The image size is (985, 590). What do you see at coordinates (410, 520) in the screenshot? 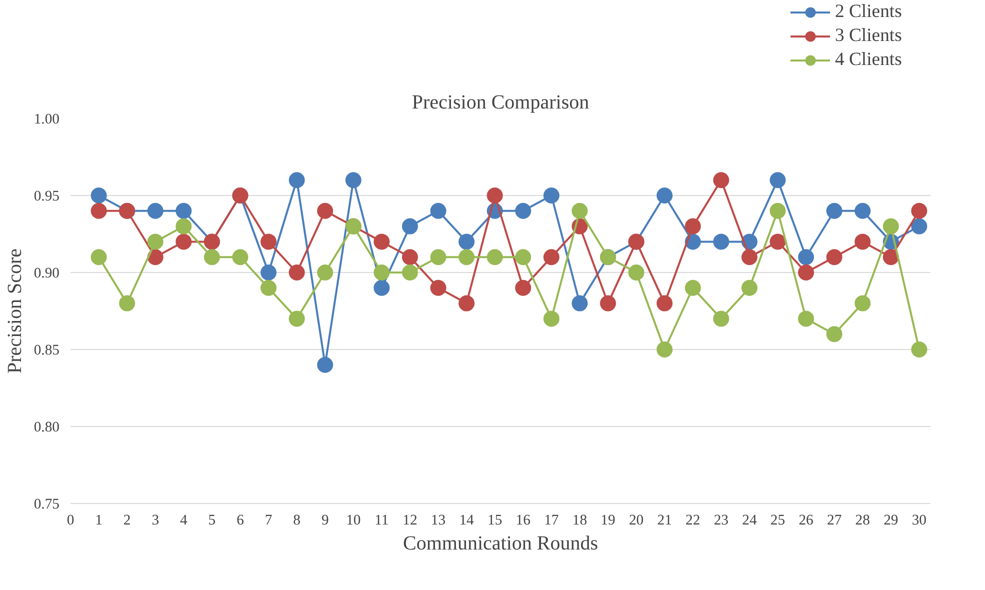
I see `x-tick-label: 12` at bounding box center [410, 520].